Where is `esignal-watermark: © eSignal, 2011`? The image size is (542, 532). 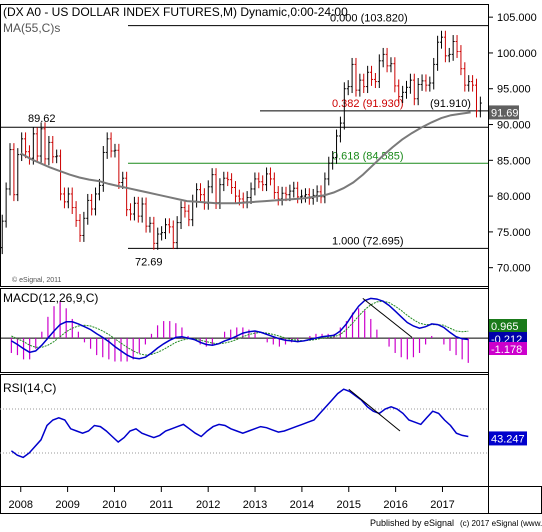
esignal-watermark: © eSignal, 2011 is located at coordinates (37, 280).